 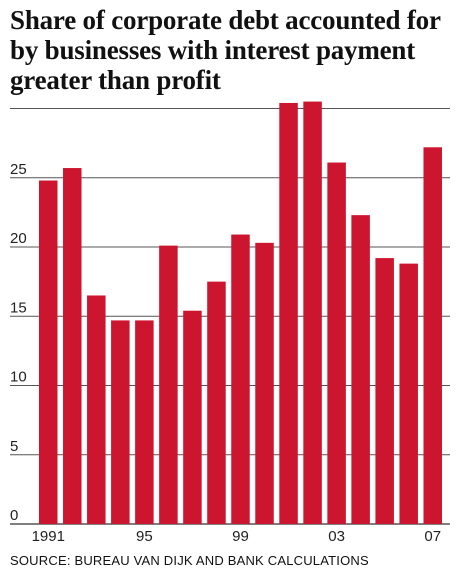 What do you see at coordinates (48, 536) in the screenshot?
I see `x-tick-label: 1991` at bounding box center [48, 536].